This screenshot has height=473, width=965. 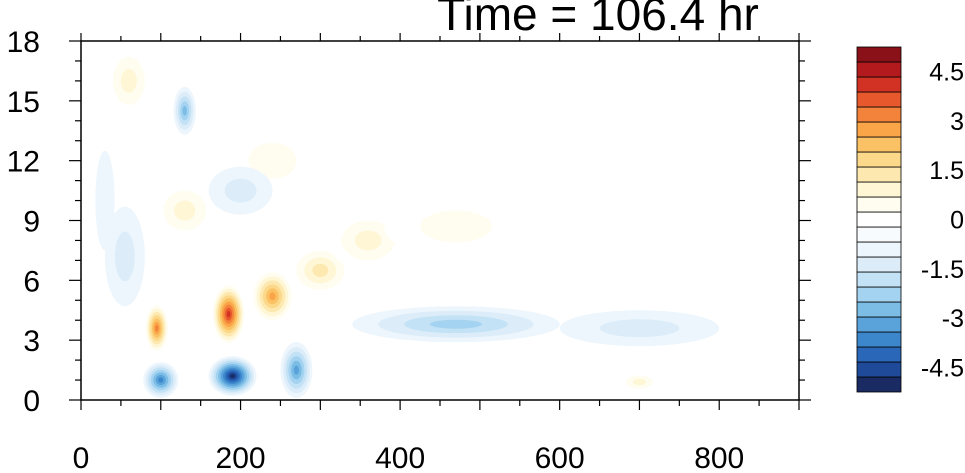 I want to click on x-tick-label: 800, so click(x=719, y=457).